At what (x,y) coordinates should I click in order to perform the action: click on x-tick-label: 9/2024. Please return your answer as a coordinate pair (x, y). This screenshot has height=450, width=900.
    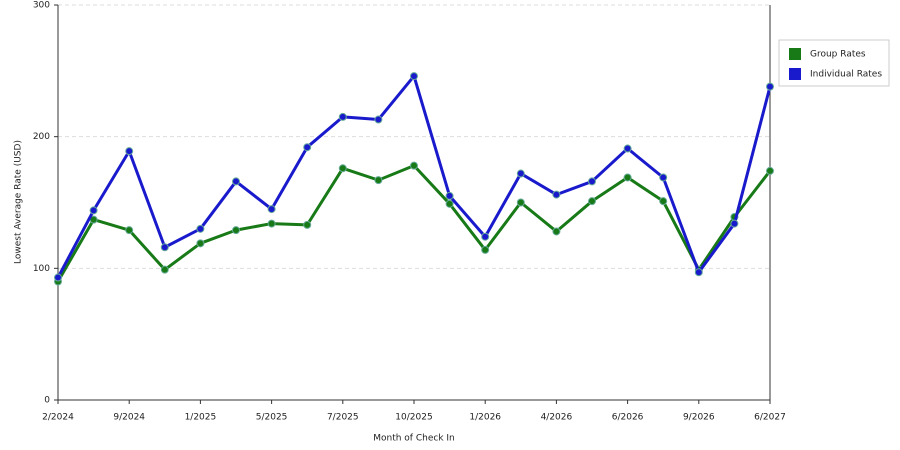
    Looking at the image, I should click on (129, 418).